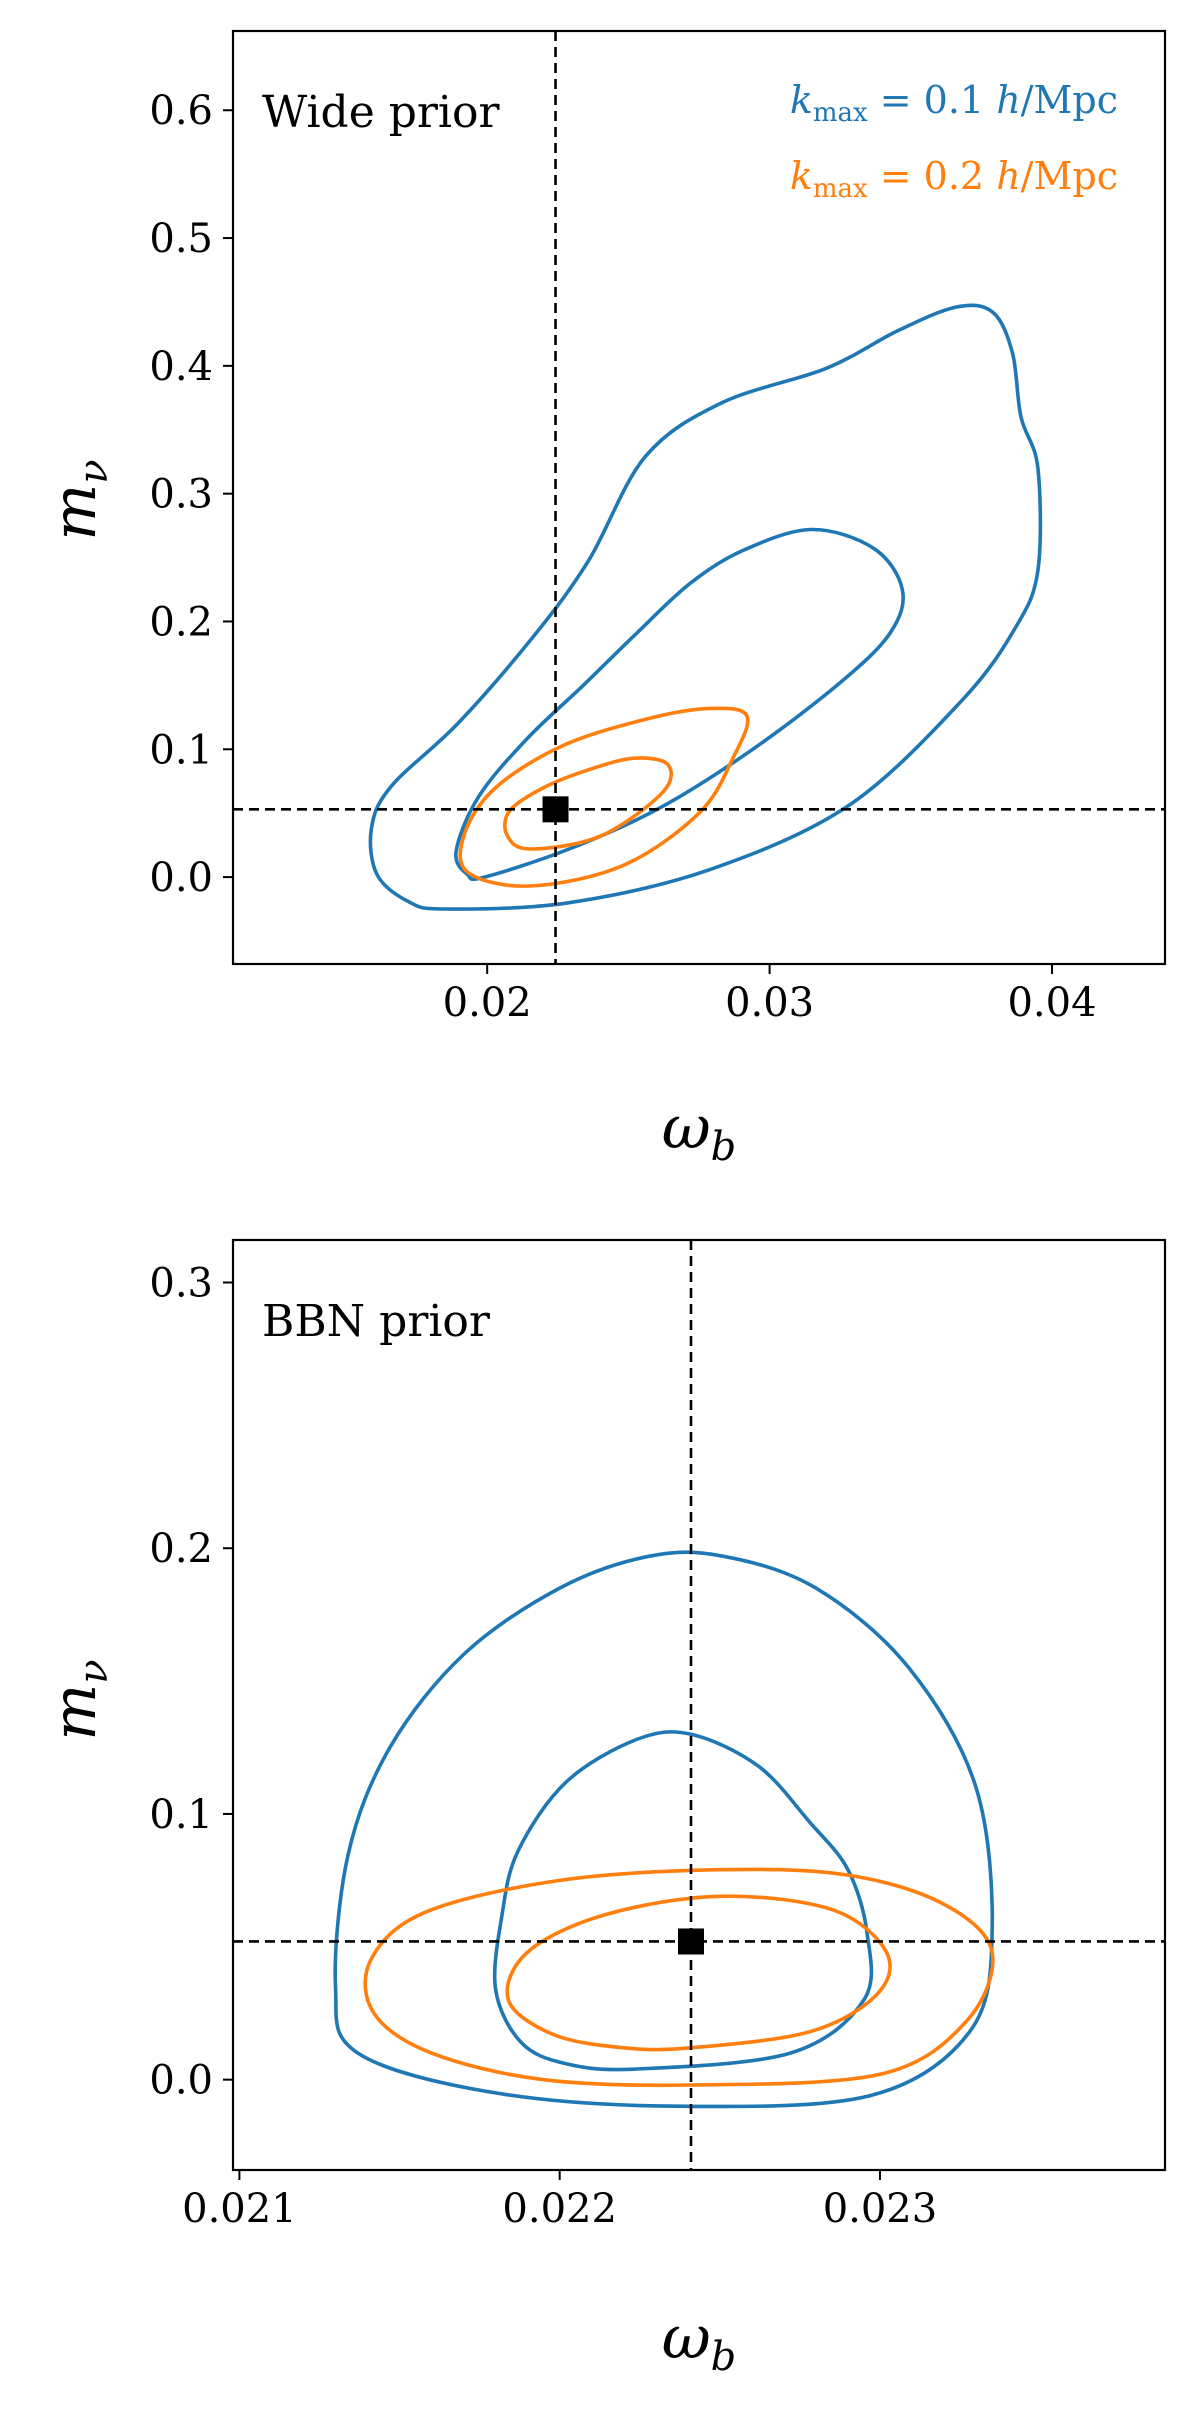  What do you see at coordinates (239, 2209) in the screenshot?
I see `x-tick-label: 0.021` at bounding box center [239, 2209].